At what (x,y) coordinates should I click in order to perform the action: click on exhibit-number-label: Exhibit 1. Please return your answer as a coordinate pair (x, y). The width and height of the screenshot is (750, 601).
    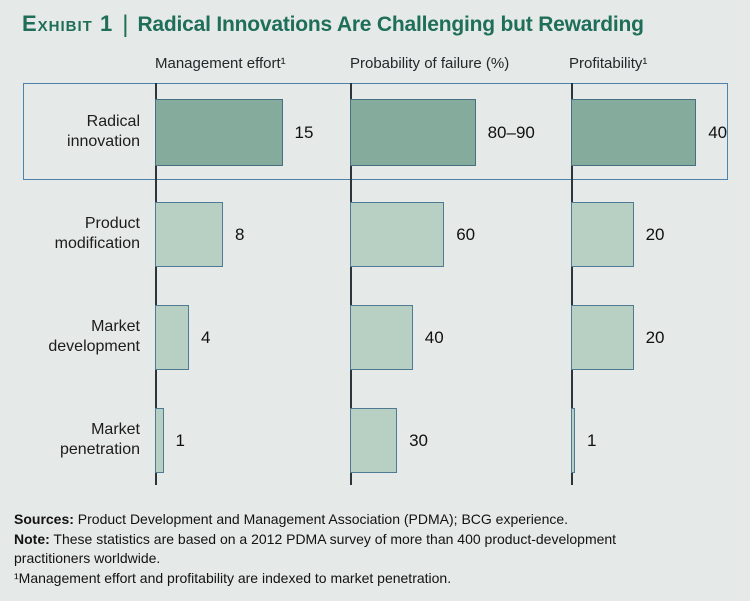
    Looking at the image, I should click on (68, 23).